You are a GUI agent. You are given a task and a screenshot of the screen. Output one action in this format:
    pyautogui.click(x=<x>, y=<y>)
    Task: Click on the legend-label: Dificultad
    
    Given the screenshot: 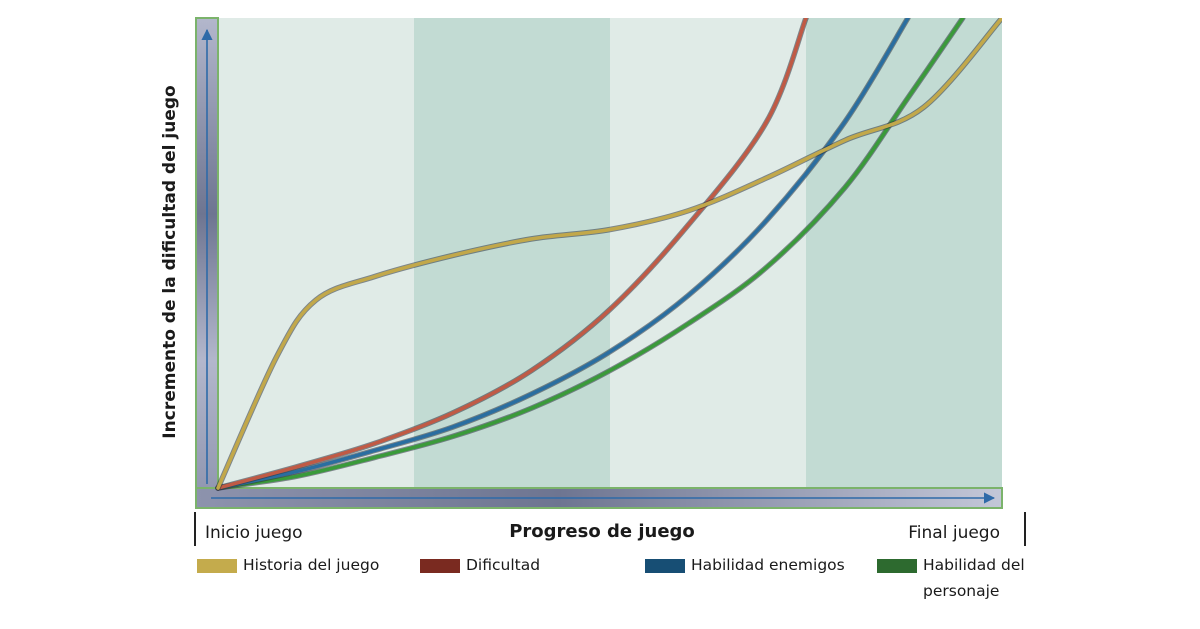 What is the action you would take?
    pyautogui.click(x=503, y=565)
    